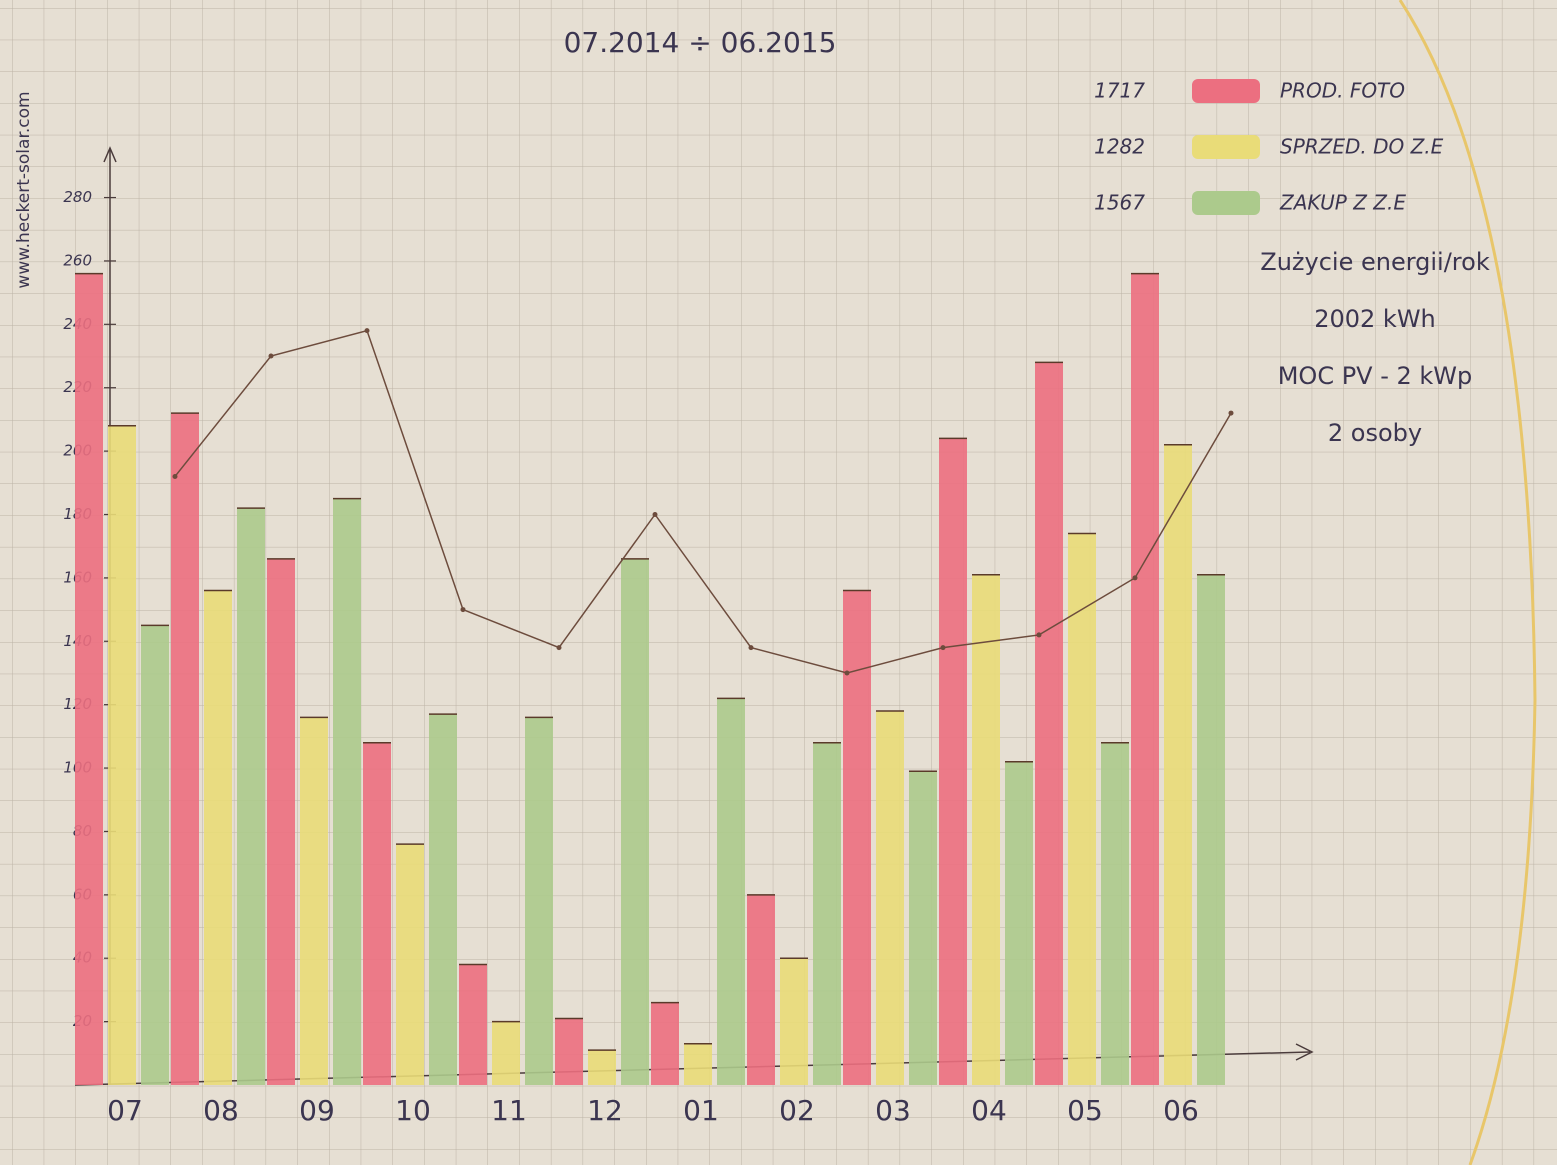 This screenshot has width=1557, height=1165. I want to click on legend-total: 1717, so click(1119, 91).